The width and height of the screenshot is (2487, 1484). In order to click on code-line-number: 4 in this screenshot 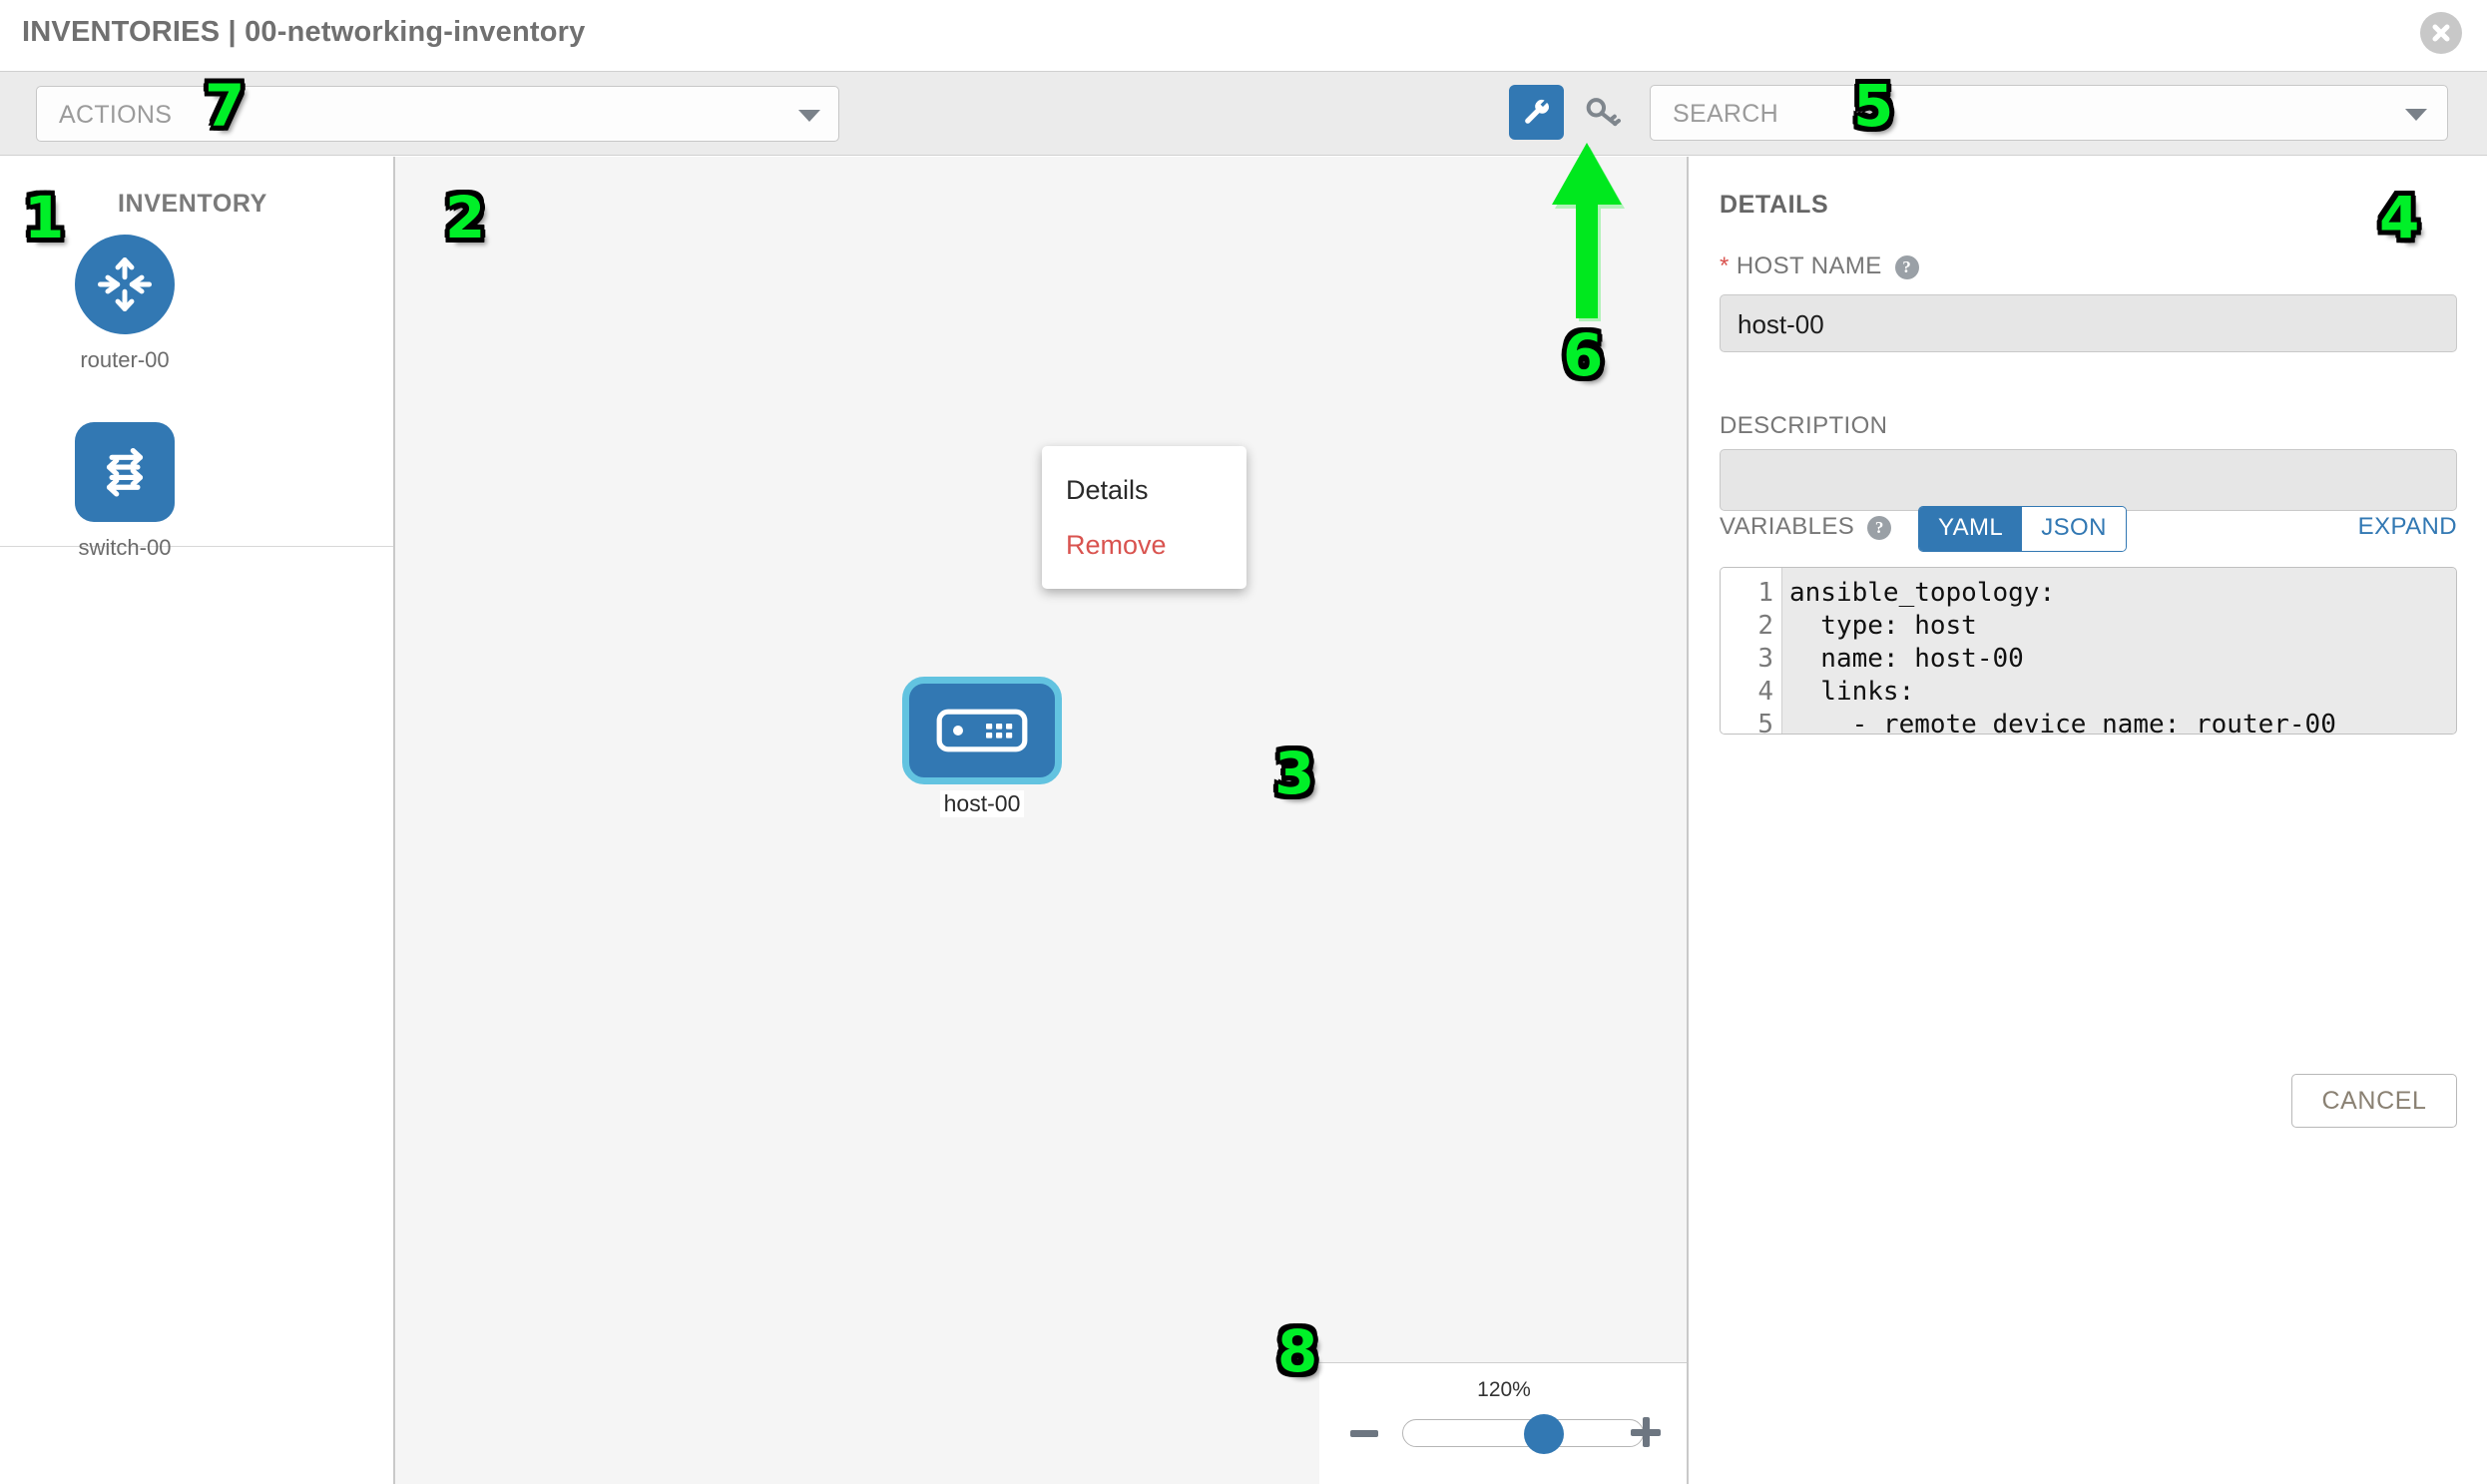, I will do `click(1765, 692)`.